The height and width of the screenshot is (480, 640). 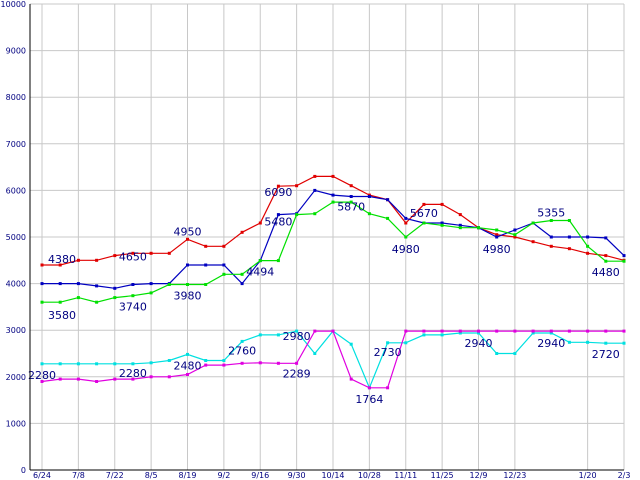 I want to click on y-tick-label: 3000, so click(x=16, y=330).